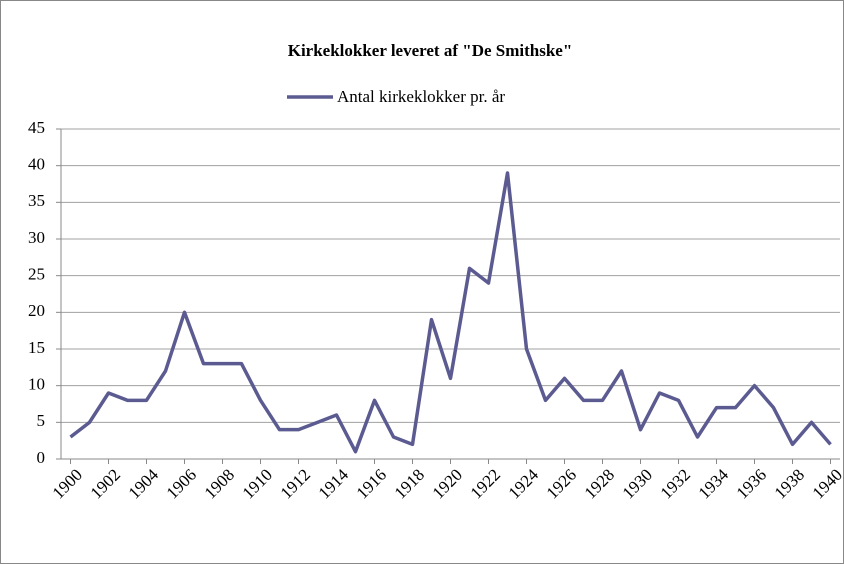 The image size is (844, 564). I want to click on legend-label: Antal kirkeklokker pr. år, so click(421, 96).